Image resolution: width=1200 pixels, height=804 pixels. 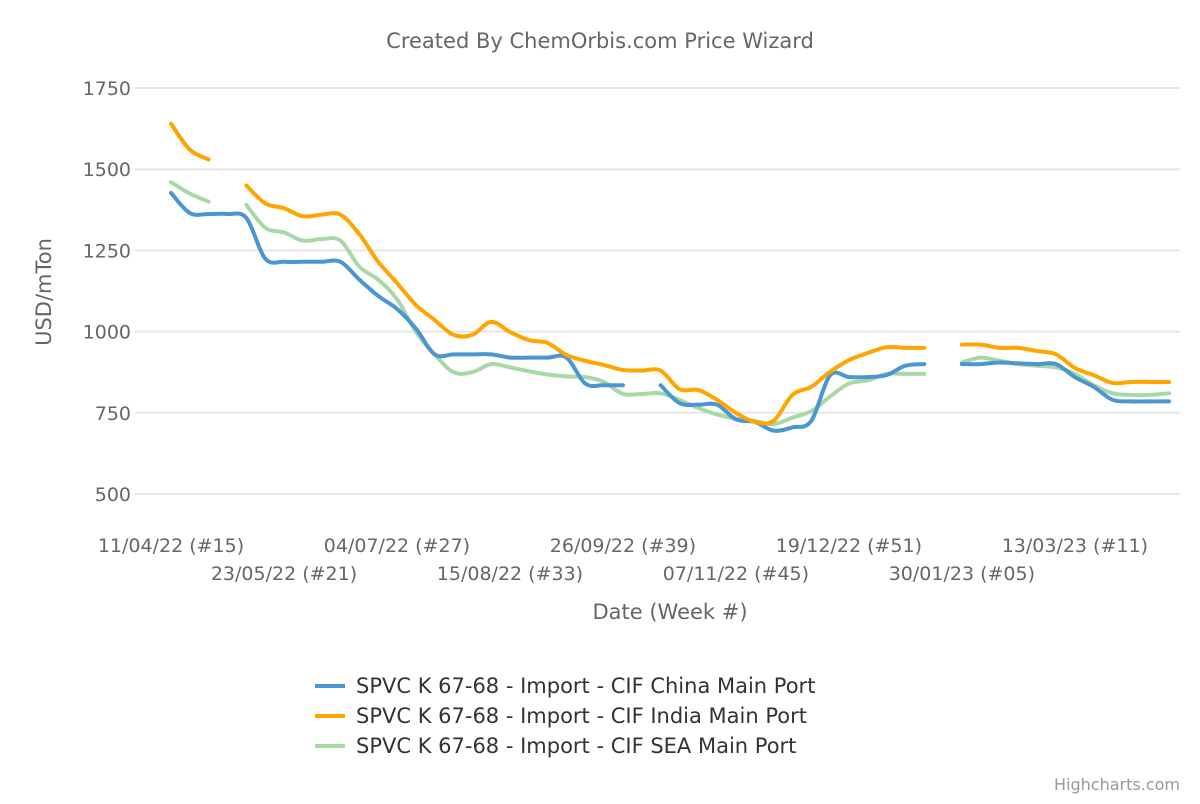 I want to click on y-tick-label: 1500, so click(x=107, y=170).